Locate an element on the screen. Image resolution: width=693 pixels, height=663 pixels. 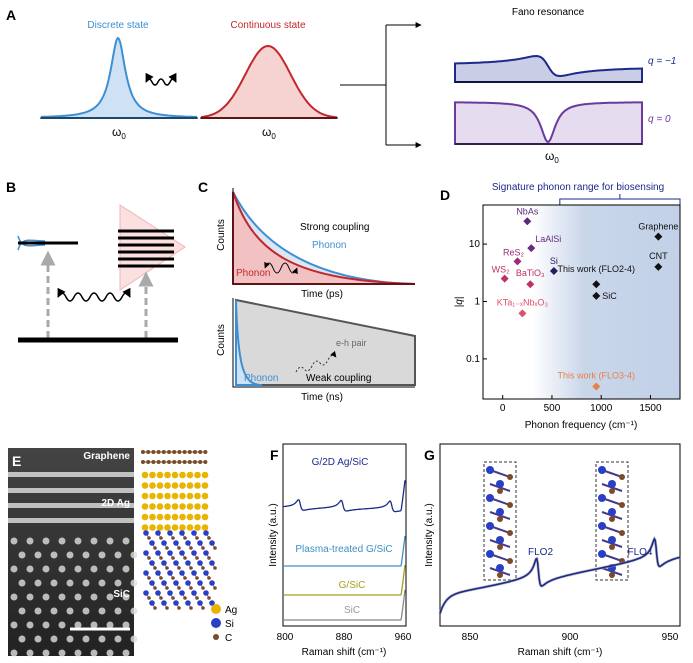
atomic-structure-model is located at coordinates (179, 530).